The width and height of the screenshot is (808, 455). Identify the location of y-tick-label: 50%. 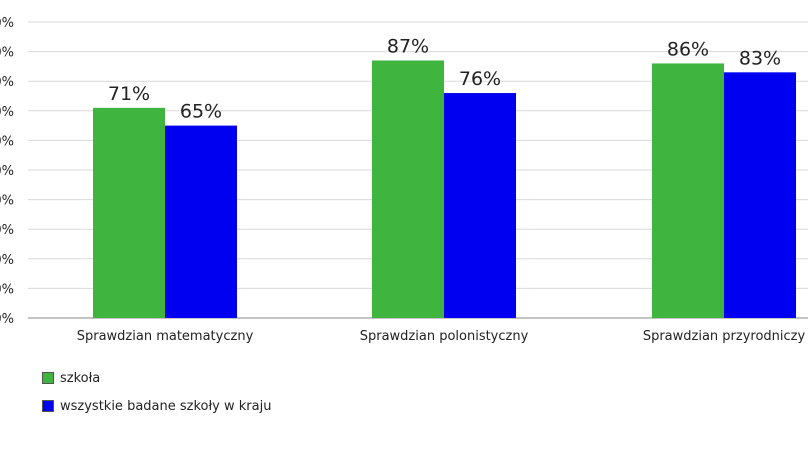
(7, 171).